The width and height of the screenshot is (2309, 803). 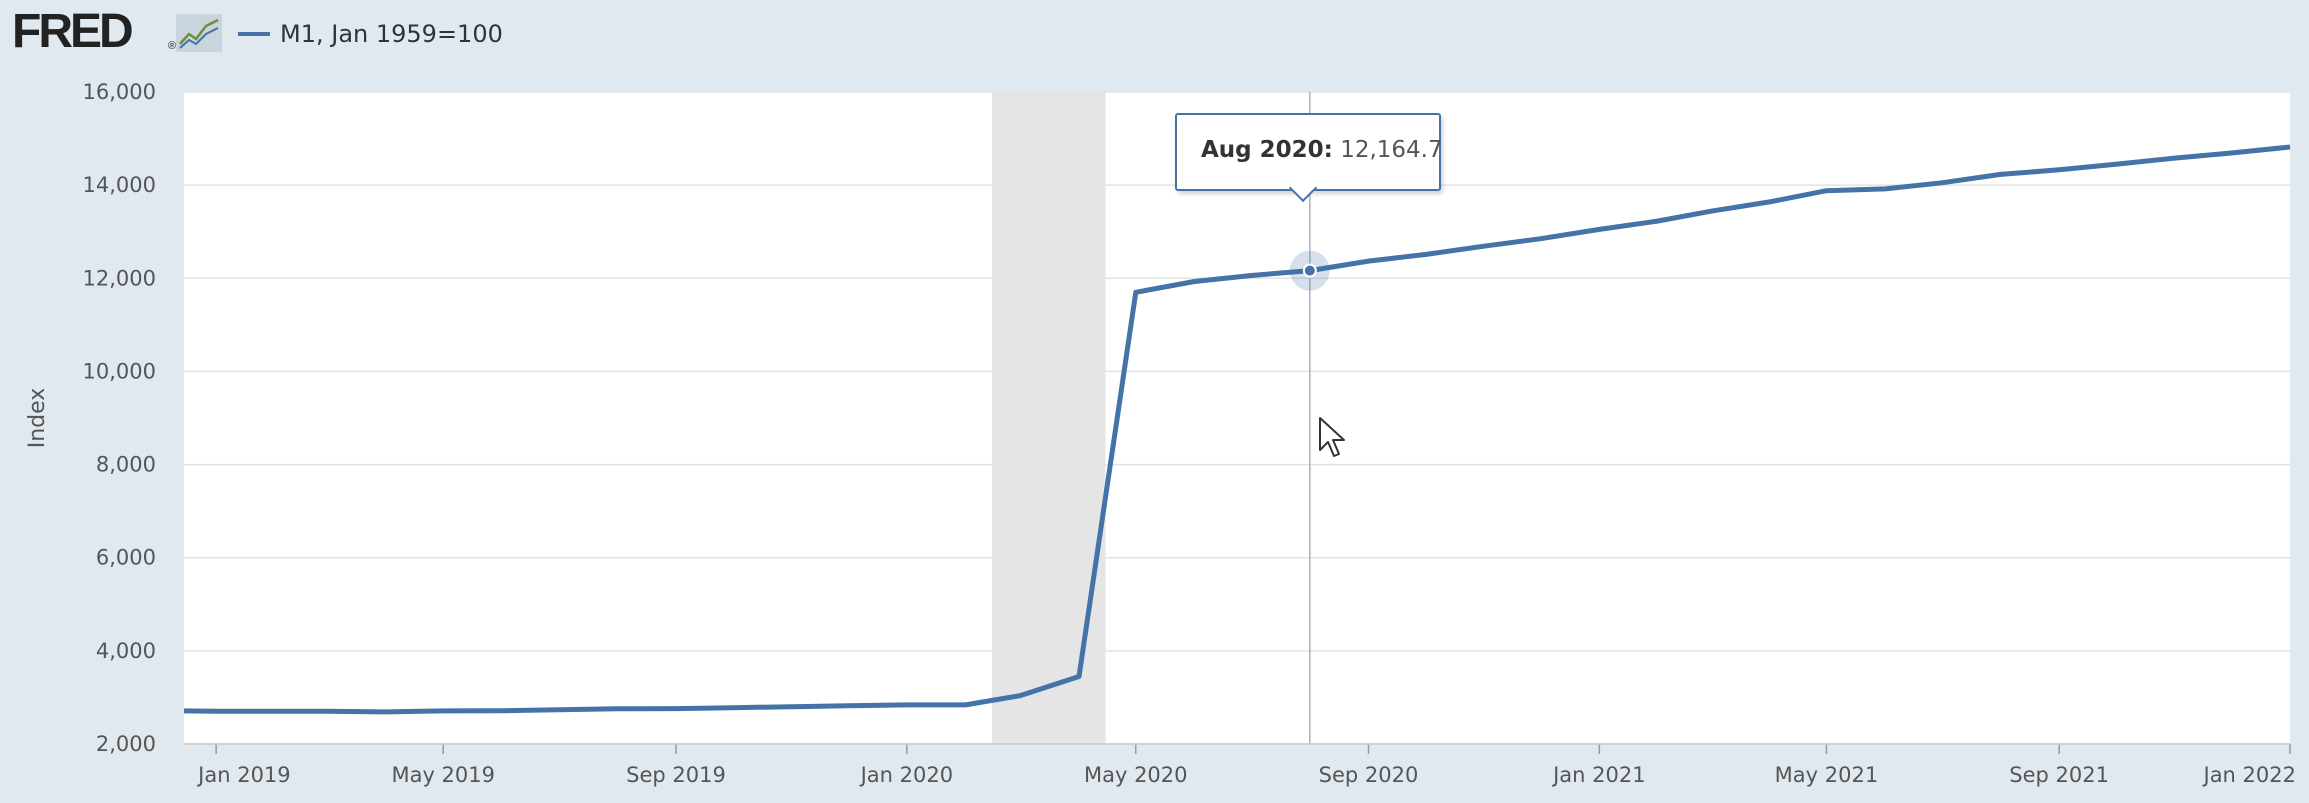 I want to click on tooltip-text: Aug 2020: 12,164.7, so click(x=1322, y=150).